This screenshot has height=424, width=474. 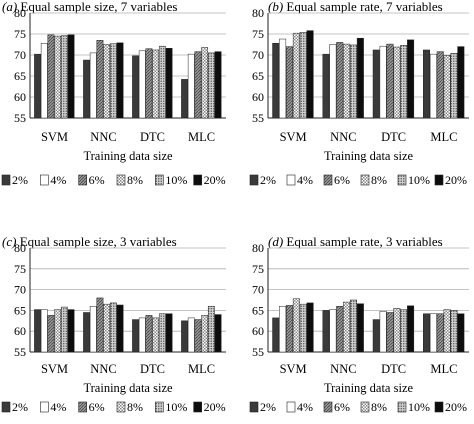 I want to click on bar-nnc-2pct, so click(x=326, y=331).